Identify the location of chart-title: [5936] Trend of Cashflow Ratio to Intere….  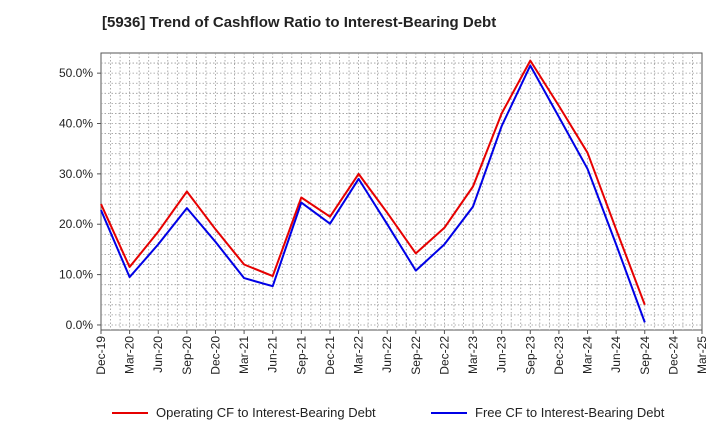
(299, 22).